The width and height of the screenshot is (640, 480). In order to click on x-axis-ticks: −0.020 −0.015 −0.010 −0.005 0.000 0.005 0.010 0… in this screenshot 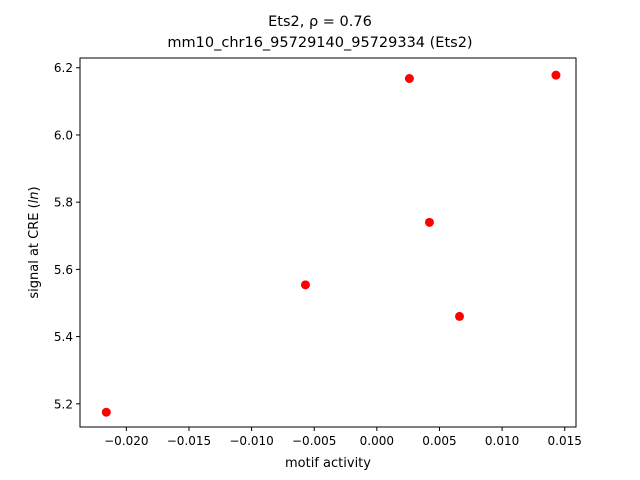, I will do `click(343, 437)`.